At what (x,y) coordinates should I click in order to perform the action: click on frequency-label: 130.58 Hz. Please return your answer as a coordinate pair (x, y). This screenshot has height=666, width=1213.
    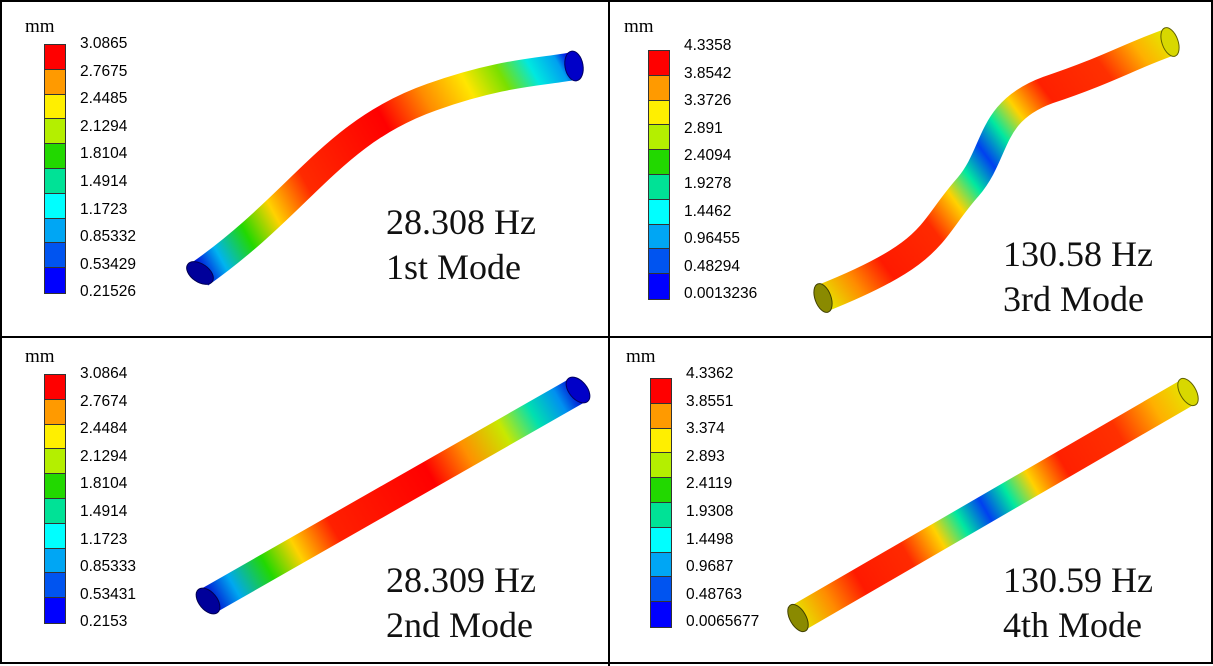
    Looking at the image, I should click on (1078, 254).